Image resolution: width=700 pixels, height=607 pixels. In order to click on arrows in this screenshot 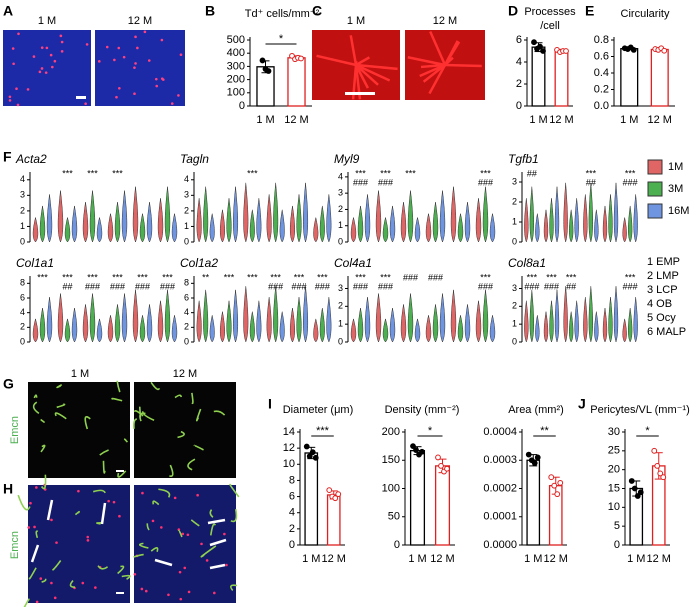, I will do `click(128, 534)`.